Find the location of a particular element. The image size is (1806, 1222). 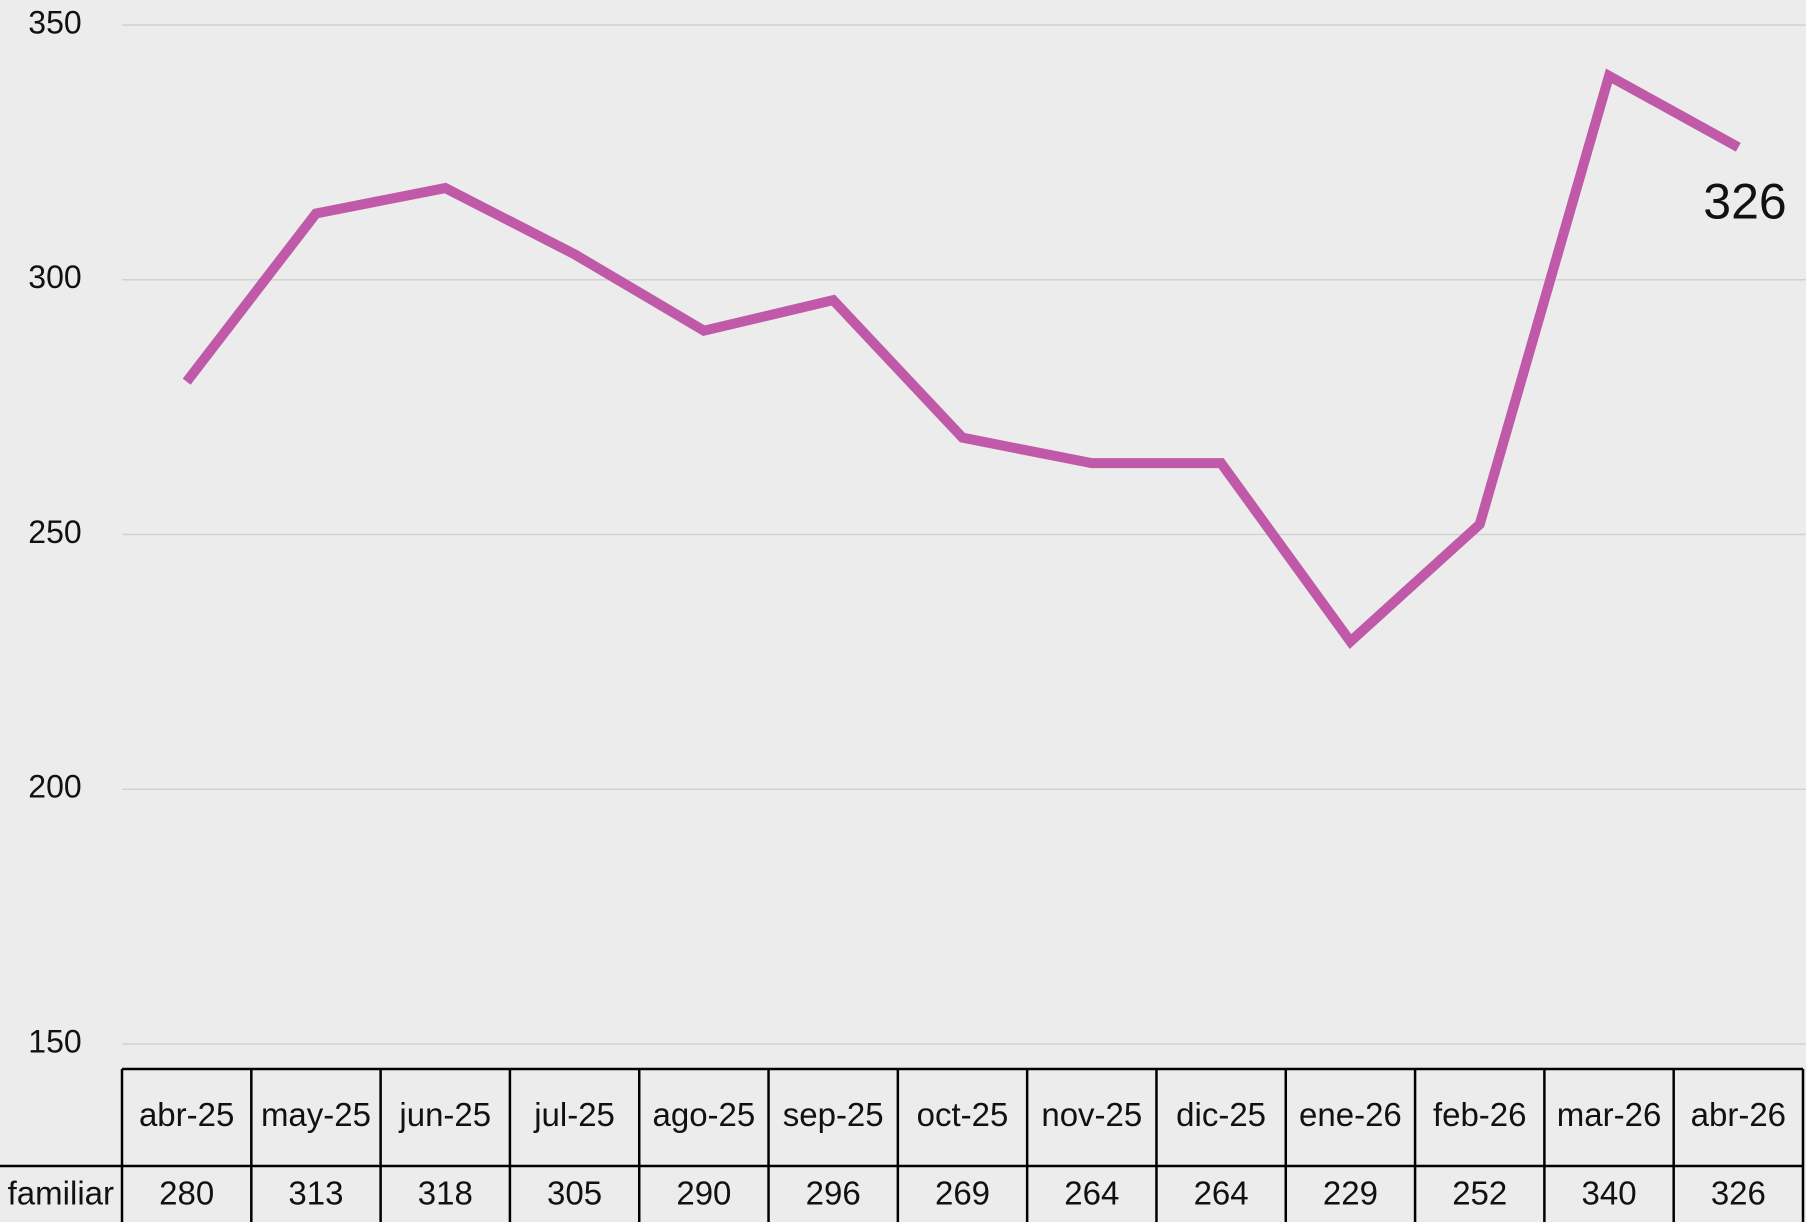

category-label: feb-26 is located at coordinates (1480, 1114).